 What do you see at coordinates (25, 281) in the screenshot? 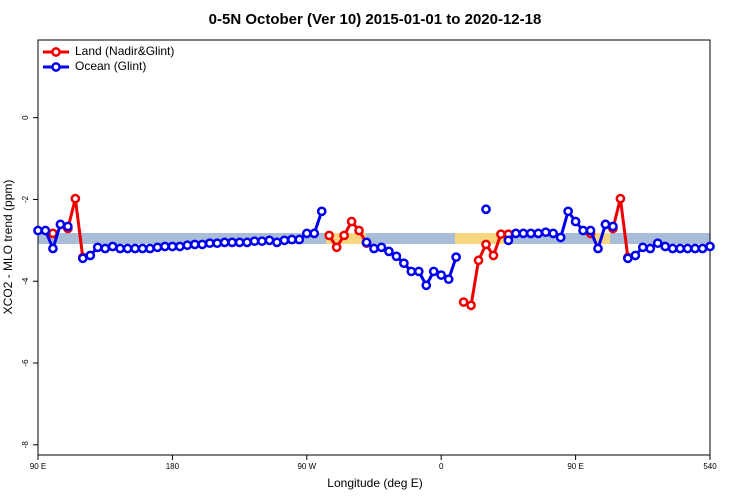
I see `y-tick-label: -4` at bounding box center [25, 281].